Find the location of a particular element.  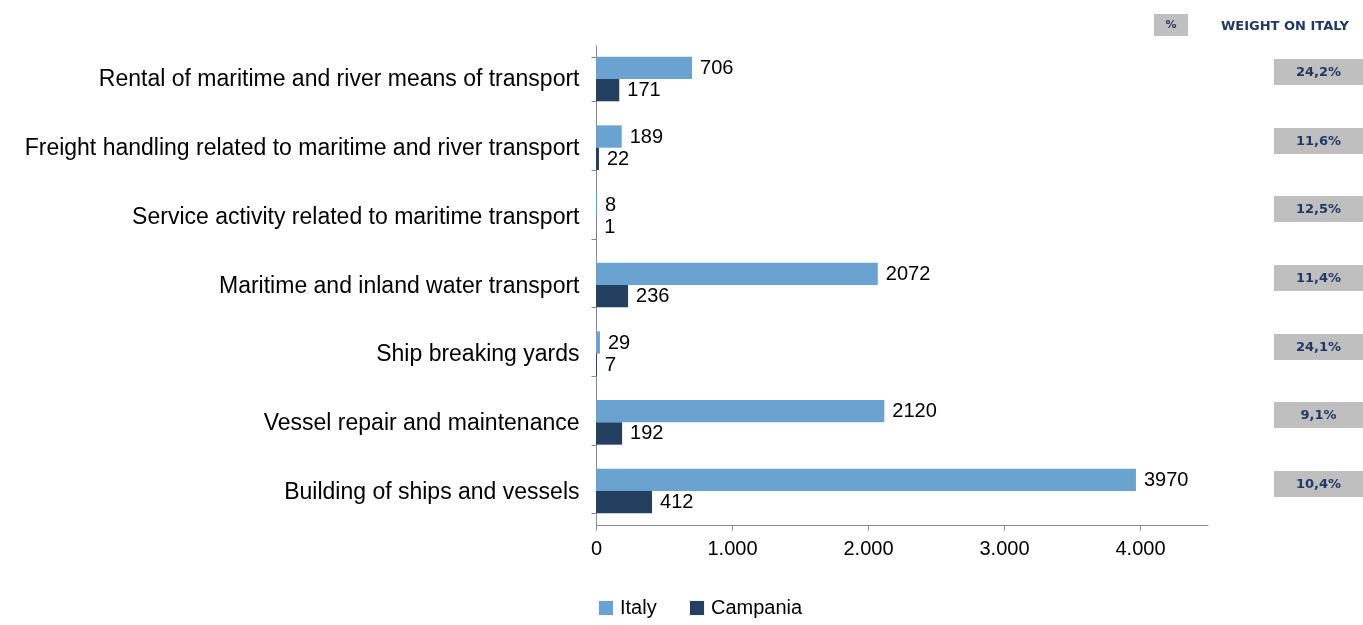

data-label: 2072 is located at coordinates (908, 272).